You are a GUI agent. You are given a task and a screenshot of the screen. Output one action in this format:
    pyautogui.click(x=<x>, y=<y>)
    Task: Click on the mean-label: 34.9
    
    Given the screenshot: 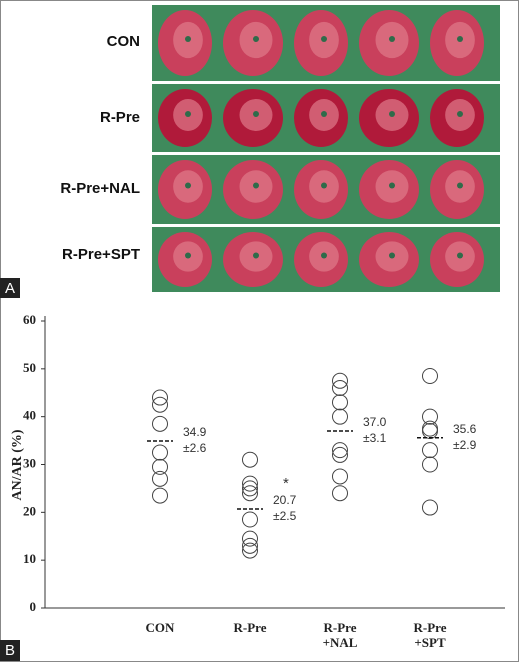 What is the action you would take?
    pyautogui.click(x=195, y=432)
    